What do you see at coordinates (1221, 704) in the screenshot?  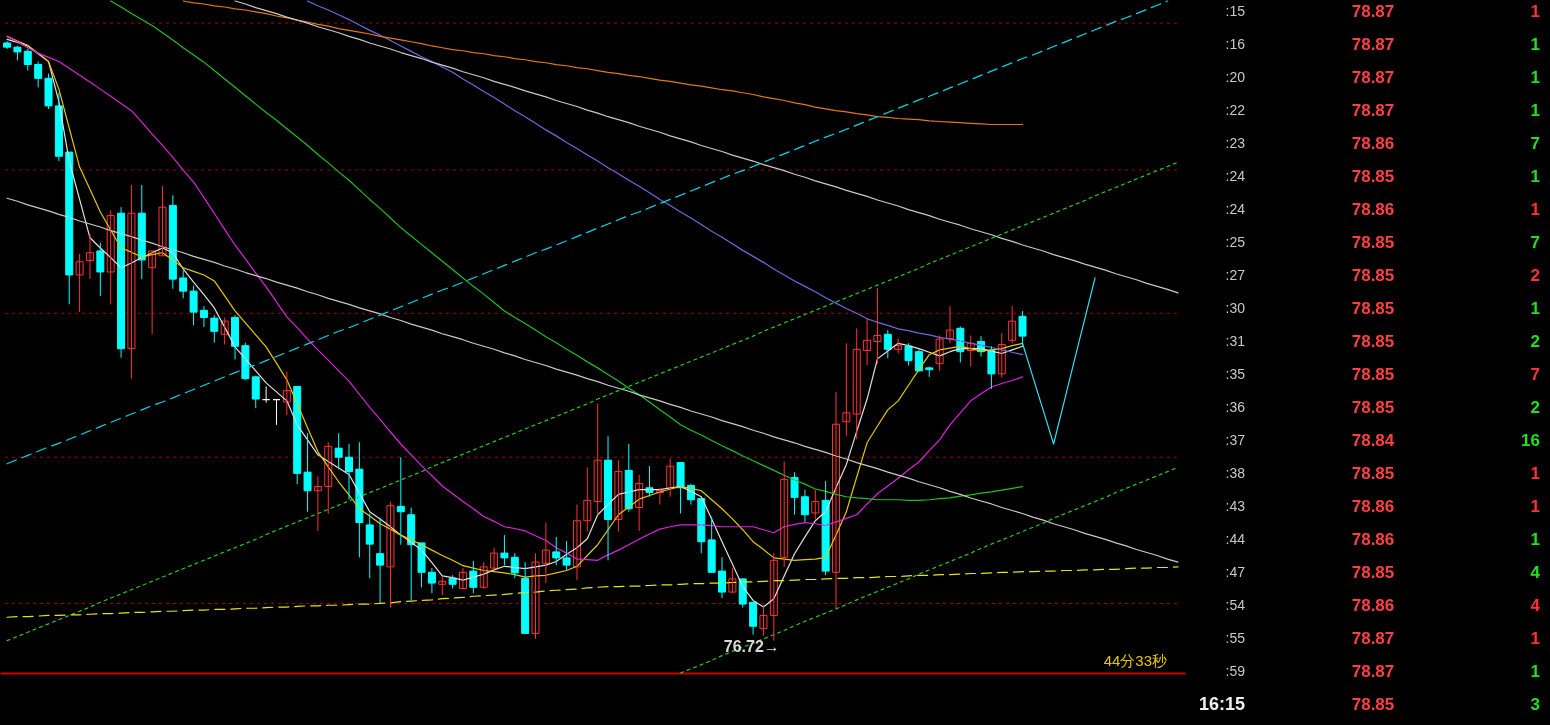 I see `text: 16:15` at bounding box center [1221, 704].